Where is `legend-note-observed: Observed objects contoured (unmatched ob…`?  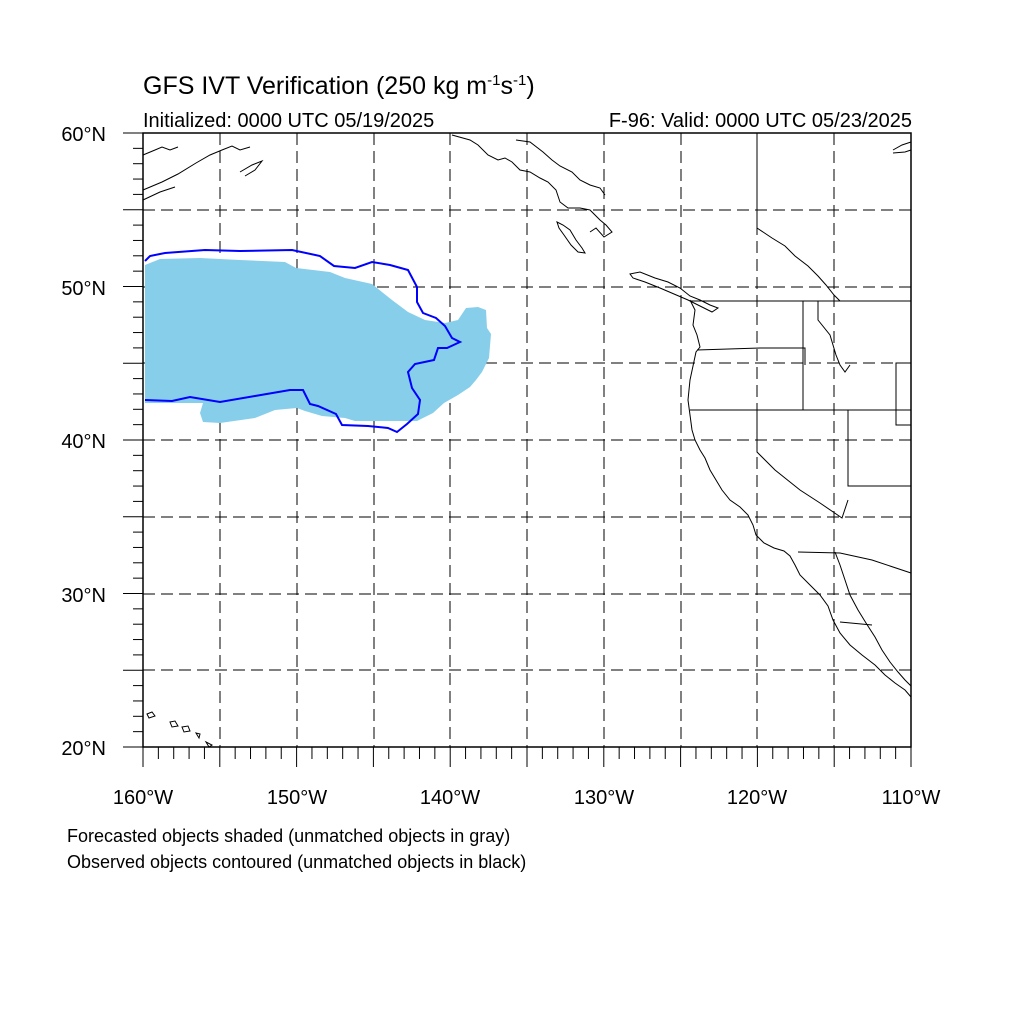
legend-note-observed: Observed objects contoured (unmatched ob… is located at coordinates (297, 862).